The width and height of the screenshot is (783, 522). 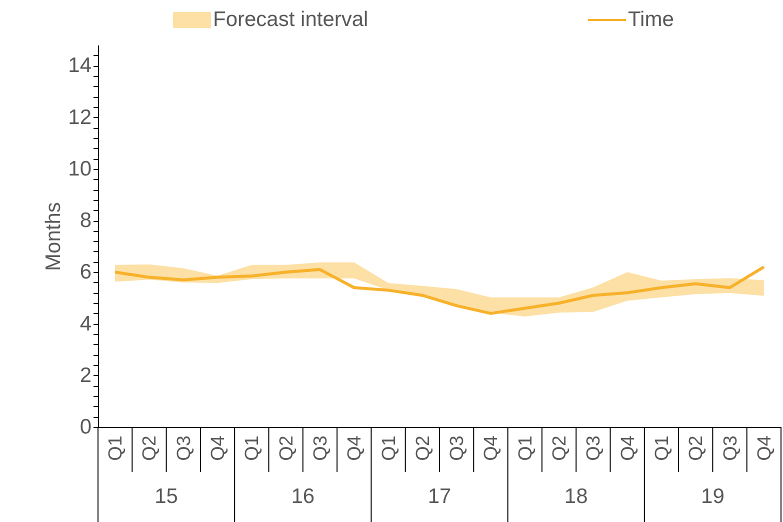 What do you see at coordinates (440, 496) in the screenshot?
I see `text: 17` at bounding box center [440, 496].